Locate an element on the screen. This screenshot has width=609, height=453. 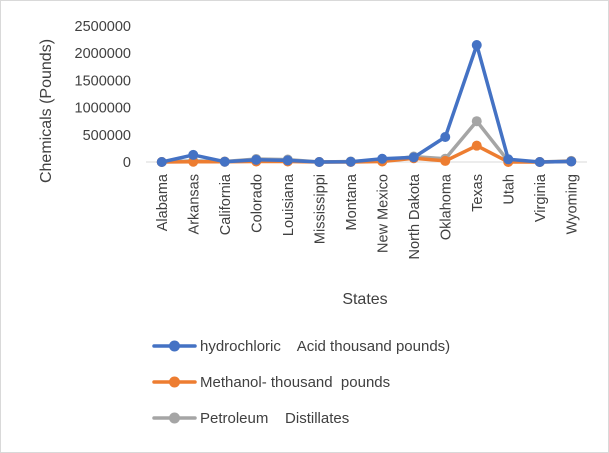
x-tick-label: Mississippi is located at coordinates (320, 209).